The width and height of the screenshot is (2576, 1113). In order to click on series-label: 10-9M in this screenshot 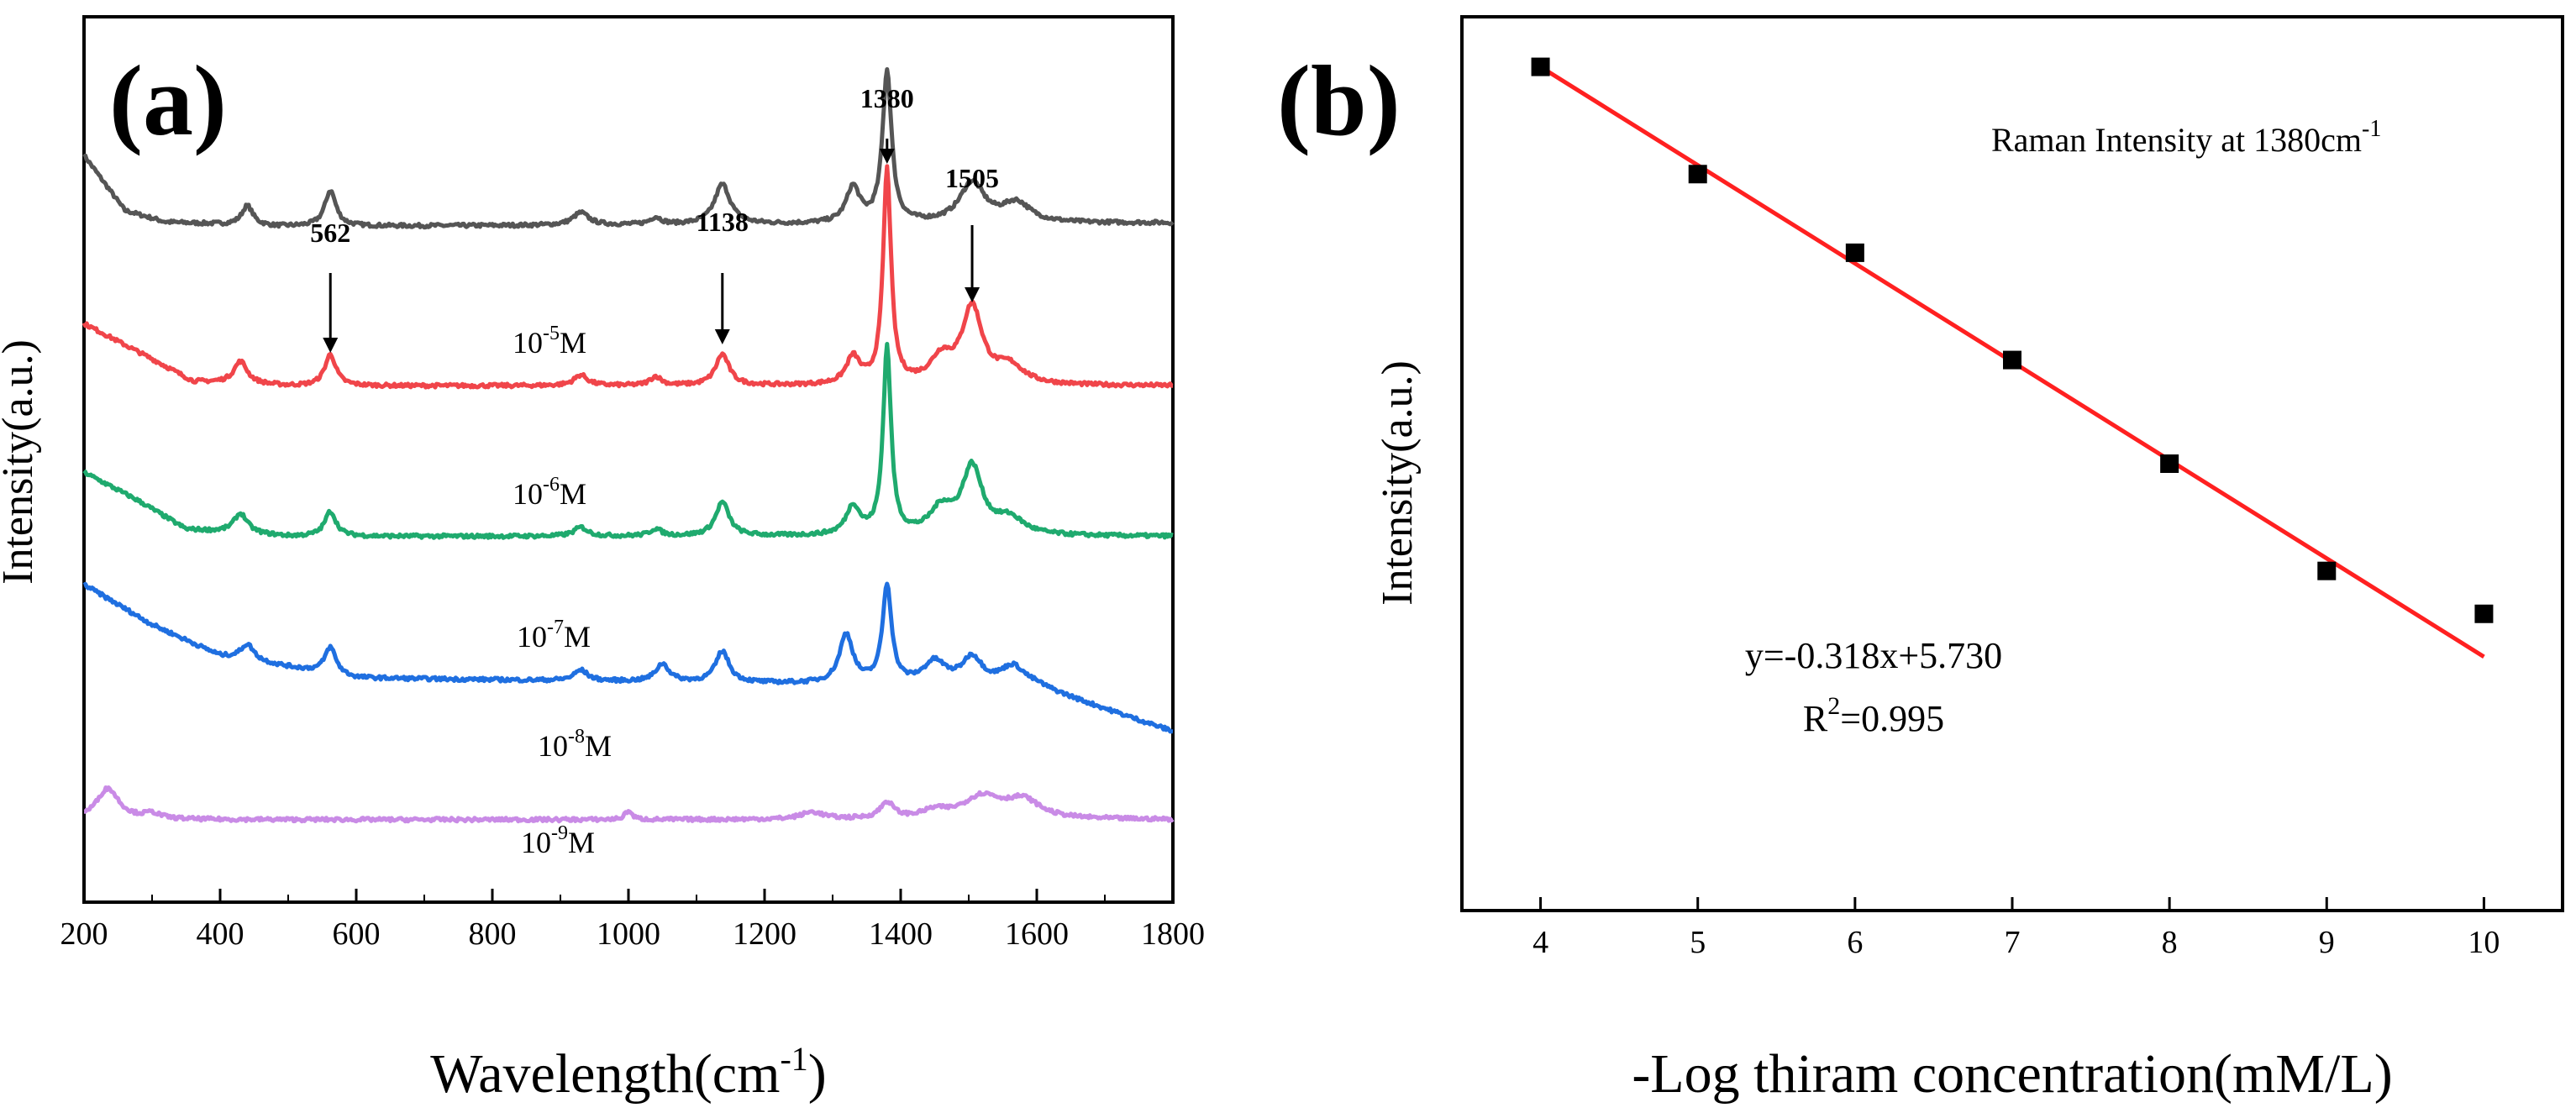, I will do `click(558, 840)`.